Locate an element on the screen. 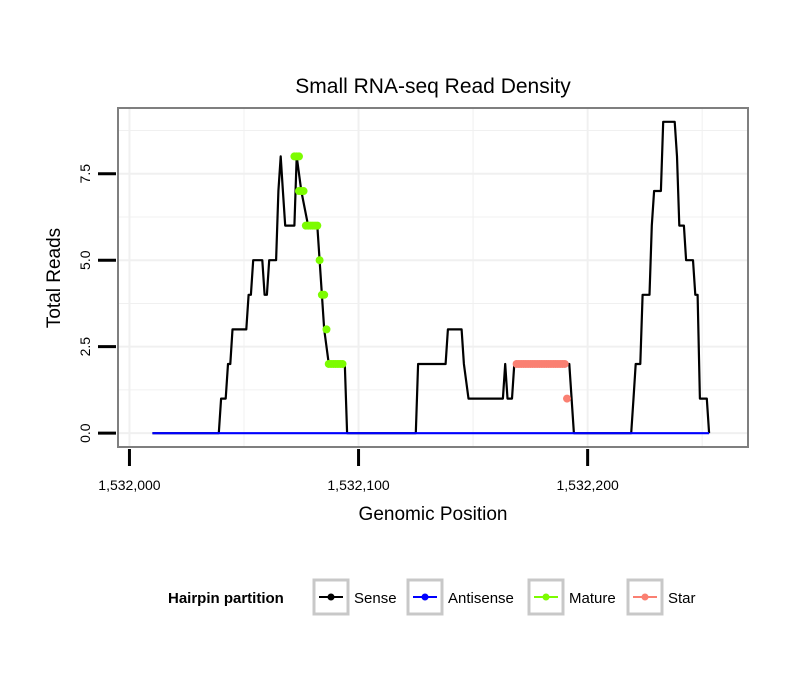 This screenshot has width=810, height=695. y-axis-label: Total Reads is located at coordinates (54, 278).